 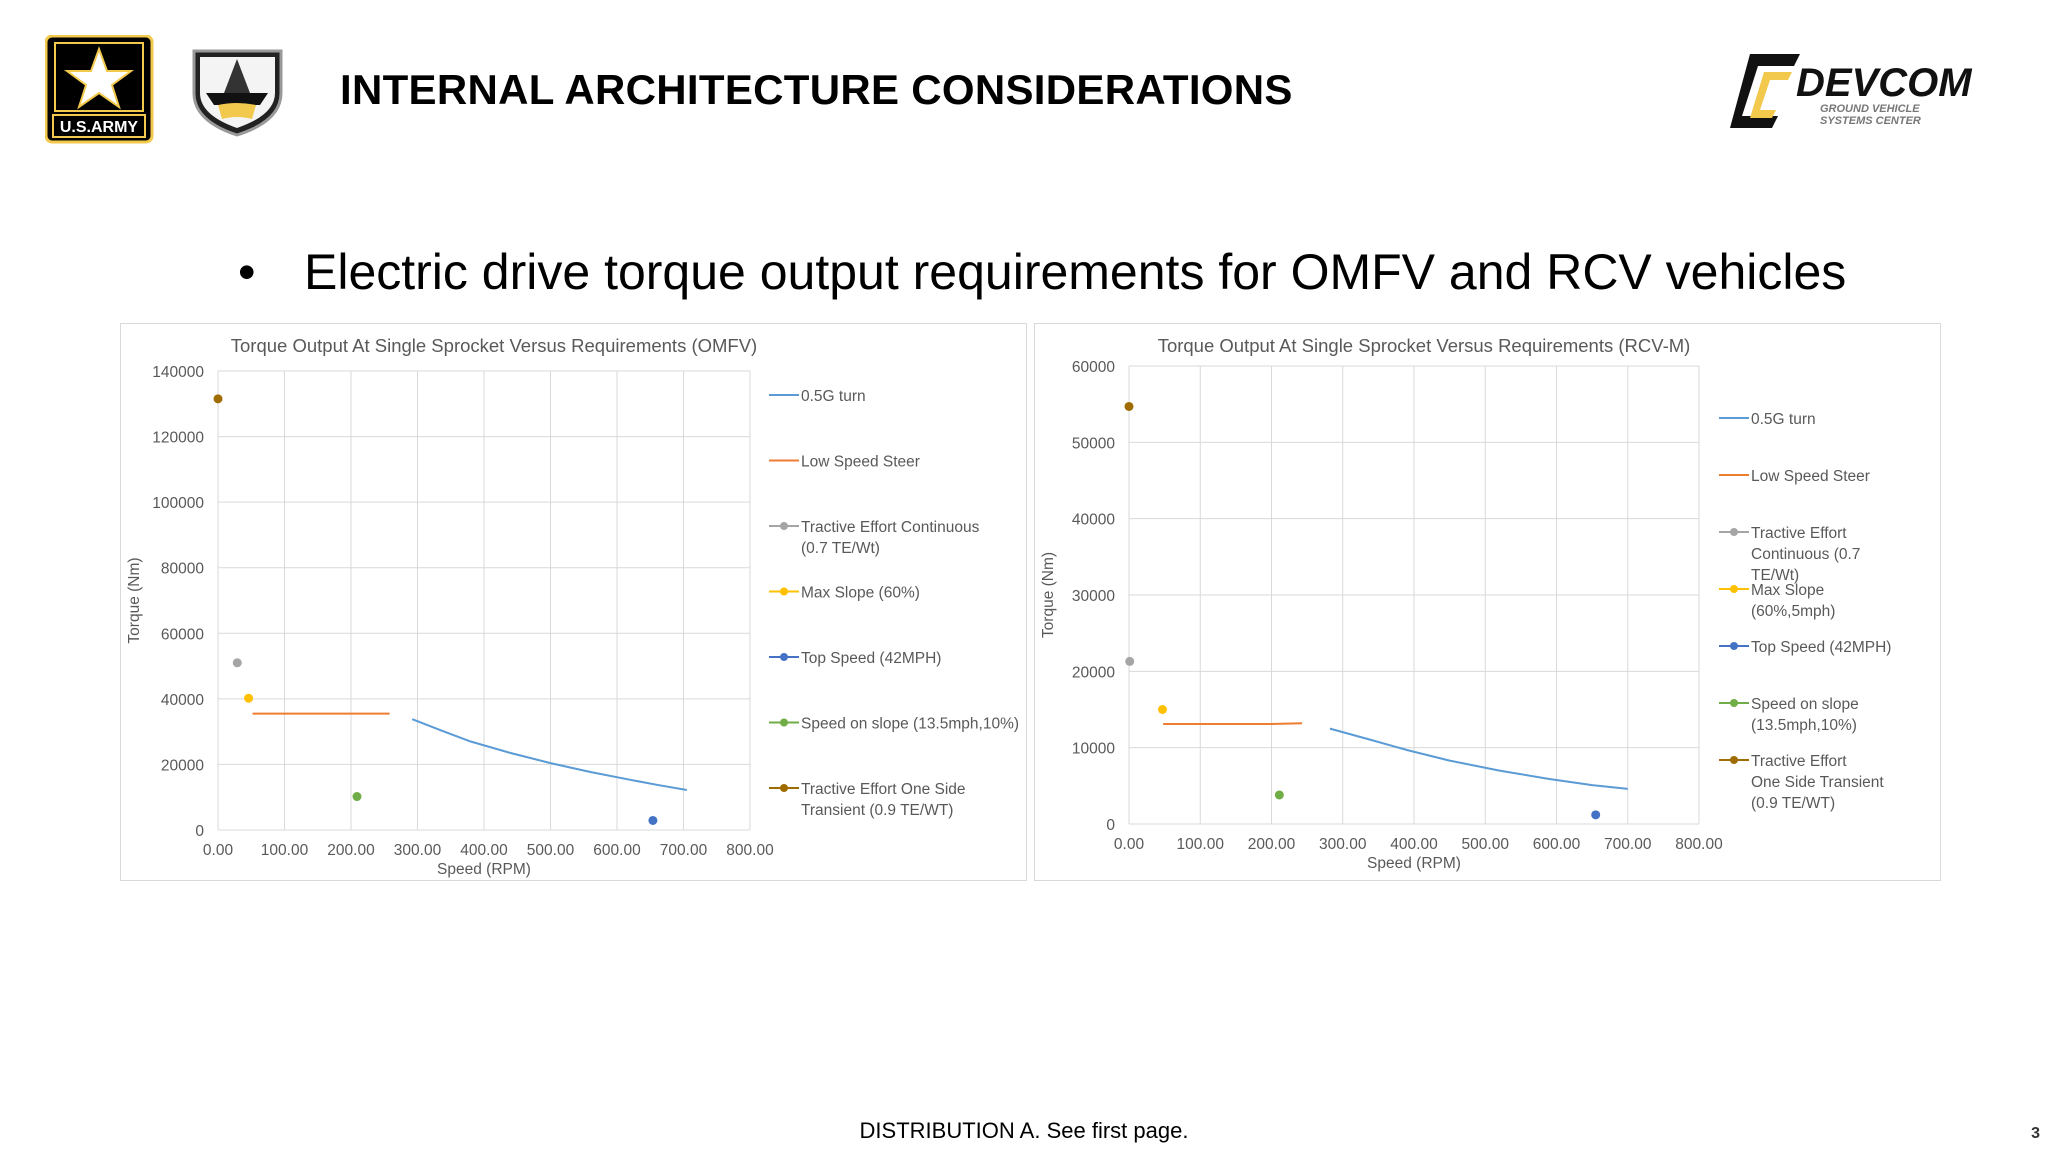 I want to click on devcom-subtitle-2: SYSTEMS CENTER, so click(x=1870, y=121).